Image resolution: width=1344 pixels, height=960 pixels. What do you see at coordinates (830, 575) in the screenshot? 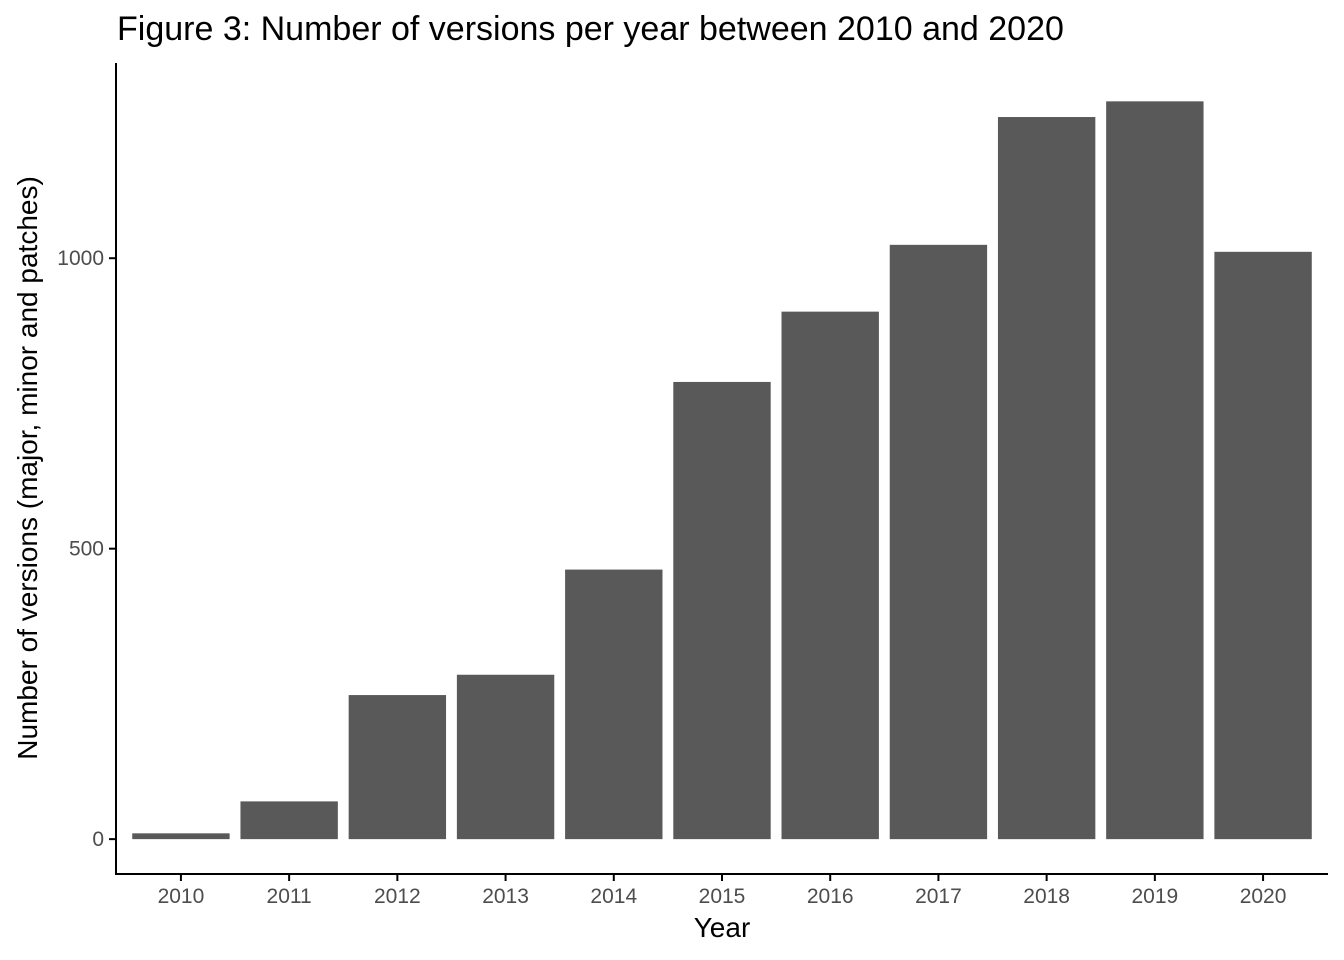
I see `bar-2016` at bounding box center [830, 575].